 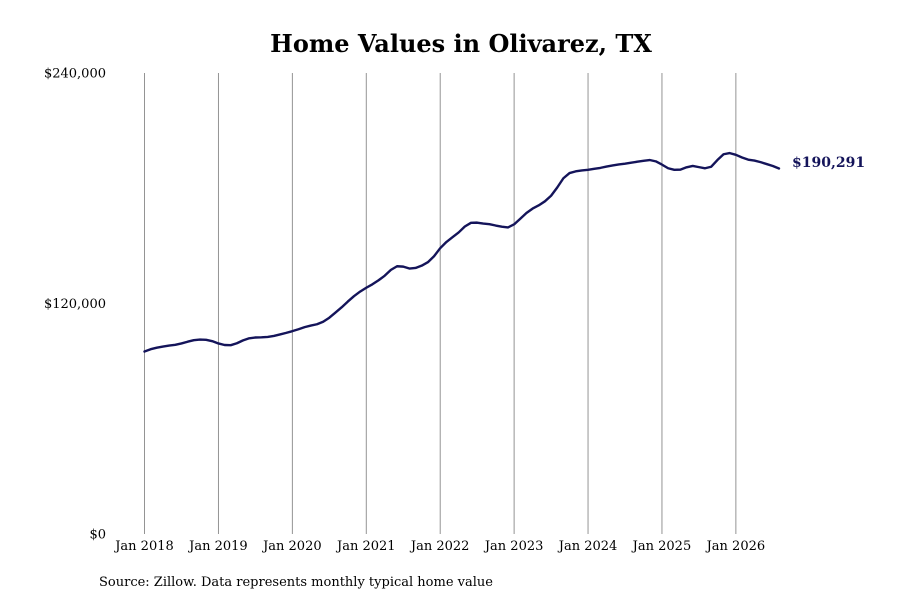 What do you see at coordinates (143, 546) in the screenshot?
I see `x-tick-label: Jan 2018` at bounding box center [143, 546].